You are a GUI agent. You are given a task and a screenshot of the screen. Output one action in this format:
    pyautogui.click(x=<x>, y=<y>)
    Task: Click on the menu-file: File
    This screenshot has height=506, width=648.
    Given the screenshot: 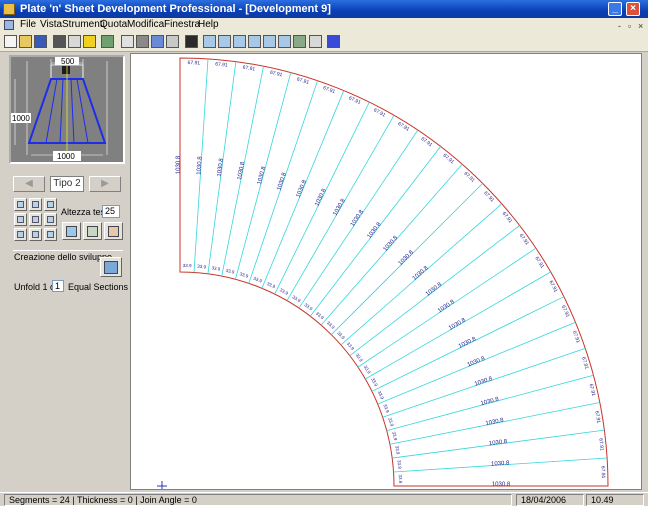 What is the action you would take?
    pyautogui.click(x=28, y=24)
    